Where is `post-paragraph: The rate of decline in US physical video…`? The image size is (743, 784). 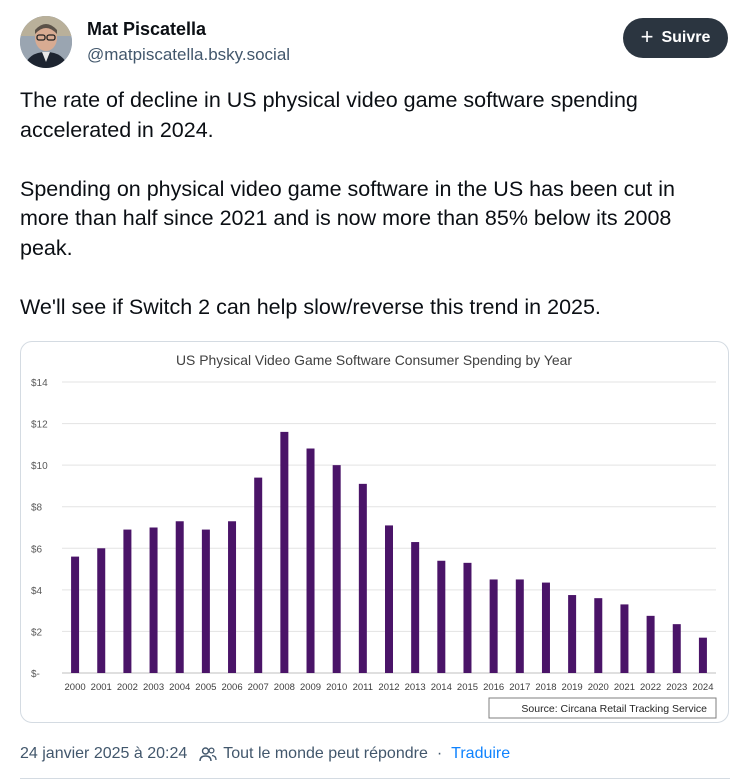
post-paragraph: The rate of decline in US physical video… is located at coordinates (329, 115).